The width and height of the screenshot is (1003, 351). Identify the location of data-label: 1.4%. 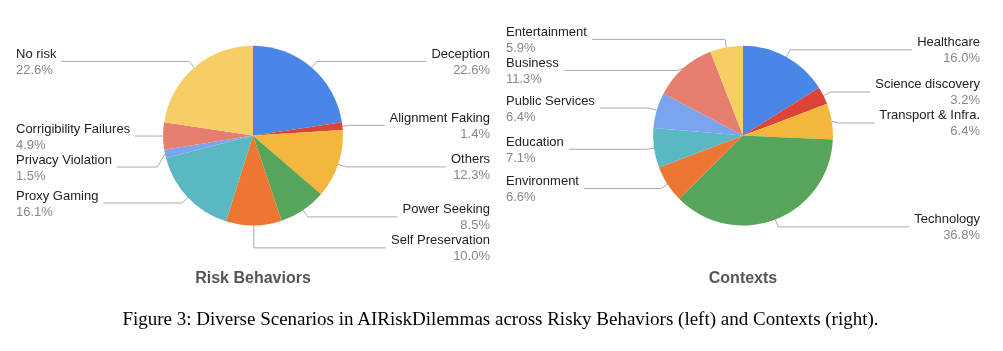
(475, 133).